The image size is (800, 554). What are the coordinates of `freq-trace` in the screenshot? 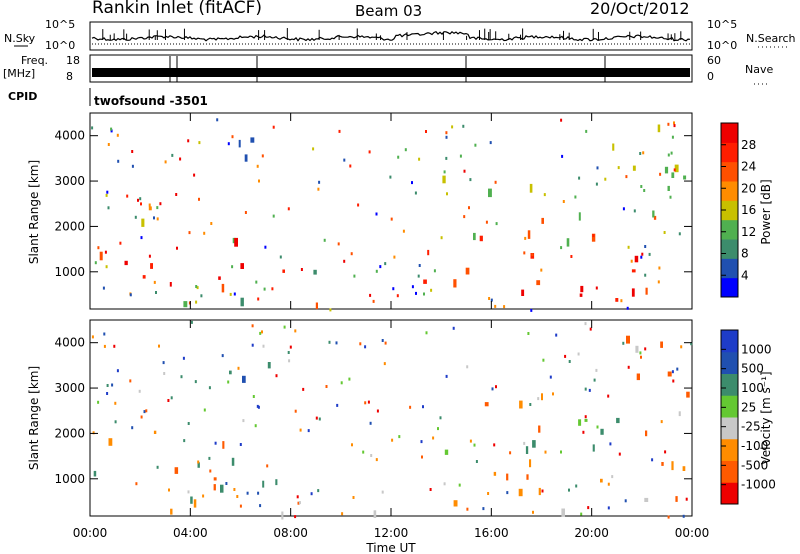 It's located at (391, 72).